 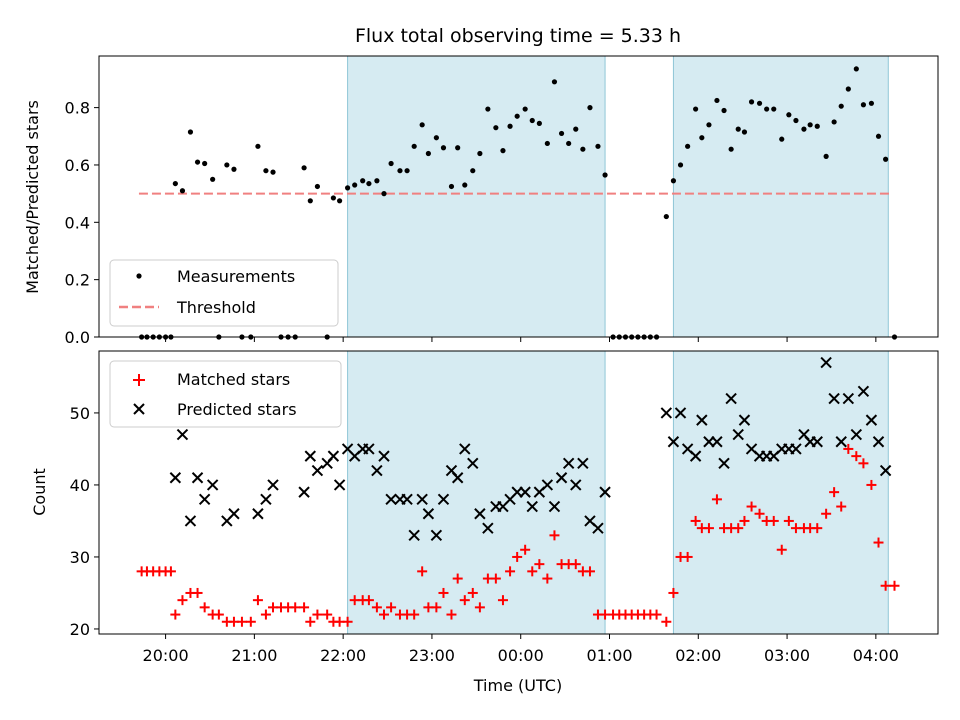 I want to click on x-tick-label: 02:00, so click(x=698, y=655).